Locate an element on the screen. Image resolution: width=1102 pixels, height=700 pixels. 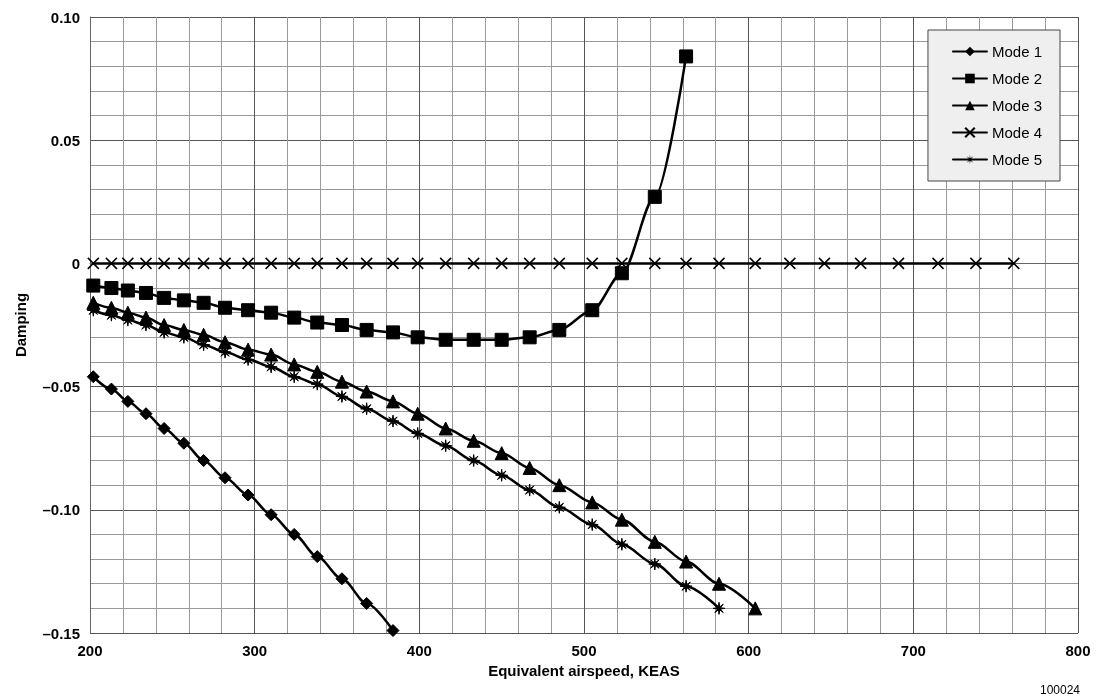
x-tick-label: 300 is located at coordinates (255, 650).